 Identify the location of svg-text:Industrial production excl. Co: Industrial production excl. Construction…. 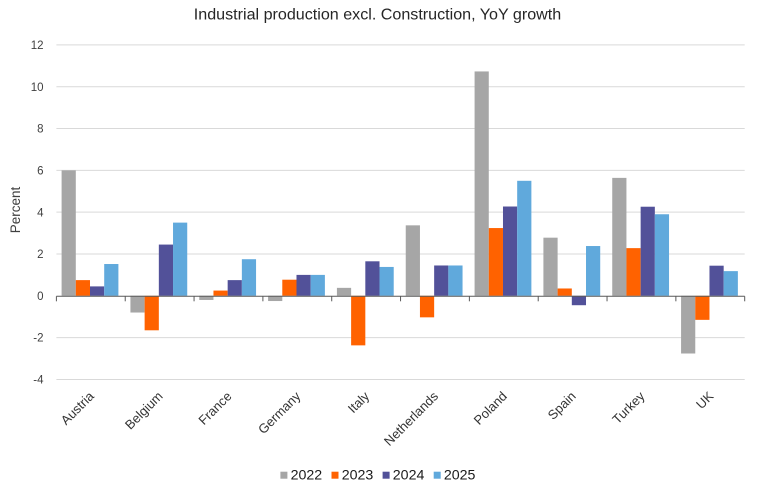
(377, 15).